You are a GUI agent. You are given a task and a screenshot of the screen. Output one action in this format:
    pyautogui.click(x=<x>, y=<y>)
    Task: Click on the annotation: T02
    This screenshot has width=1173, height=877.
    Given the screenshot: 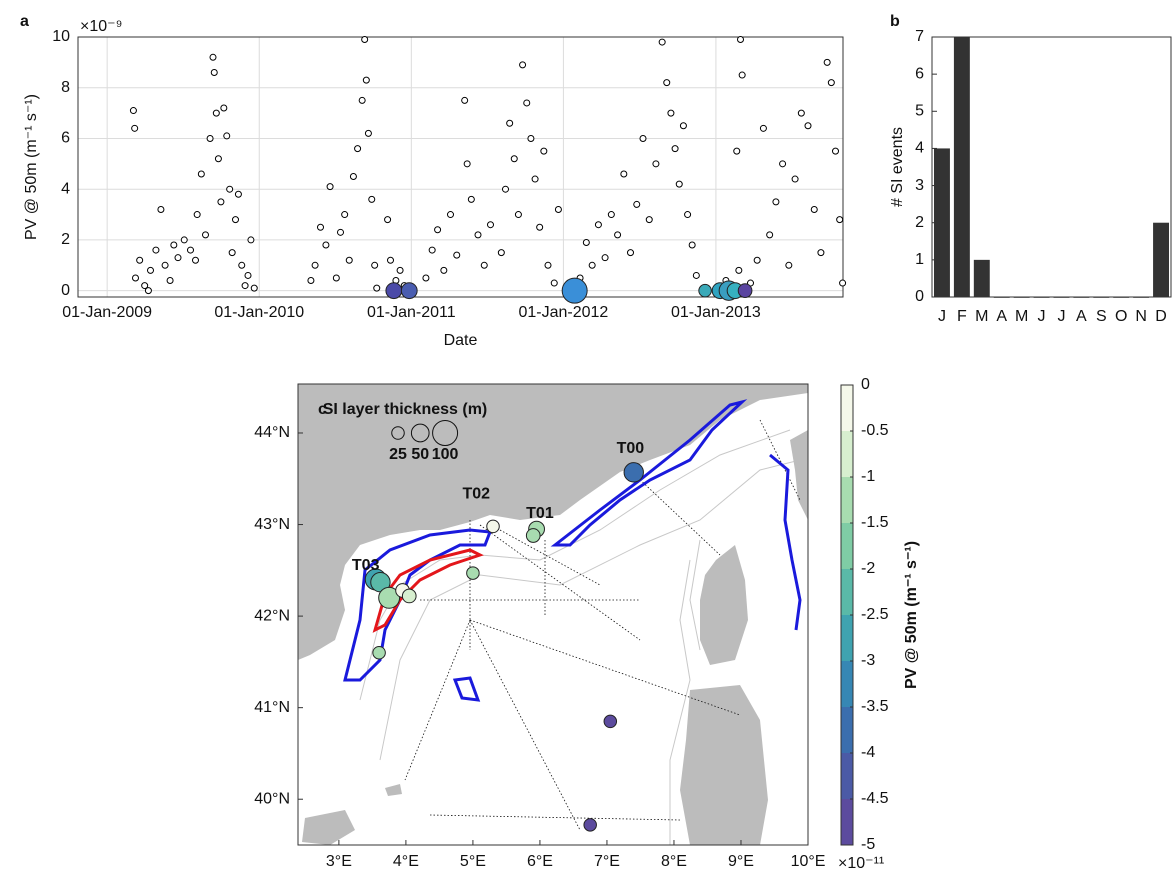 What is the action you would take?
    pyautogui.click(x=476, y=494)
    